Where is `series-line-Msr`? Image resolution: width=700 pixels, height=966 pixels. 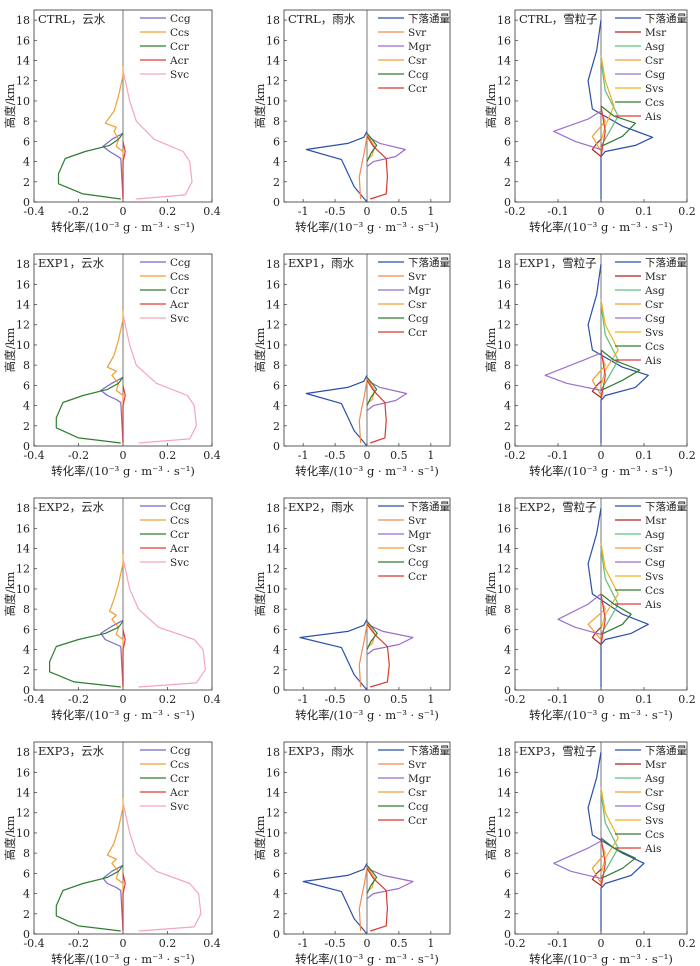
series-line-Msr is located at coordinates (596, 147).